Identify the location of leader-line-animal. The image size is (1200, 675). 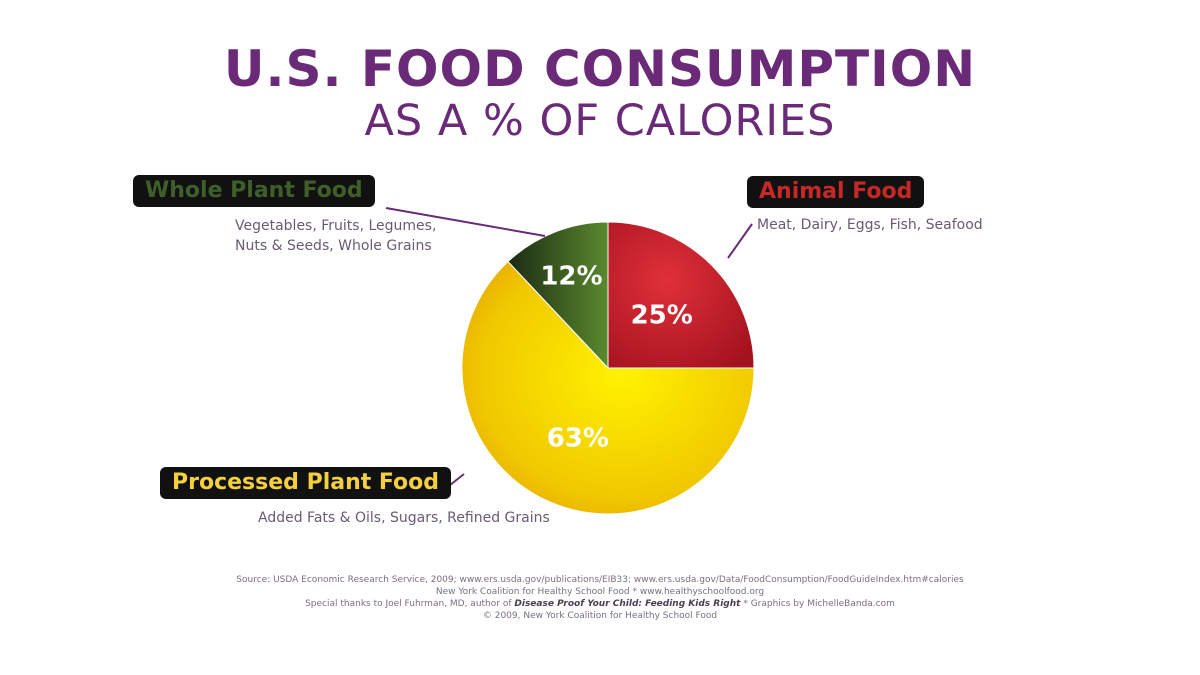
(740, 241).